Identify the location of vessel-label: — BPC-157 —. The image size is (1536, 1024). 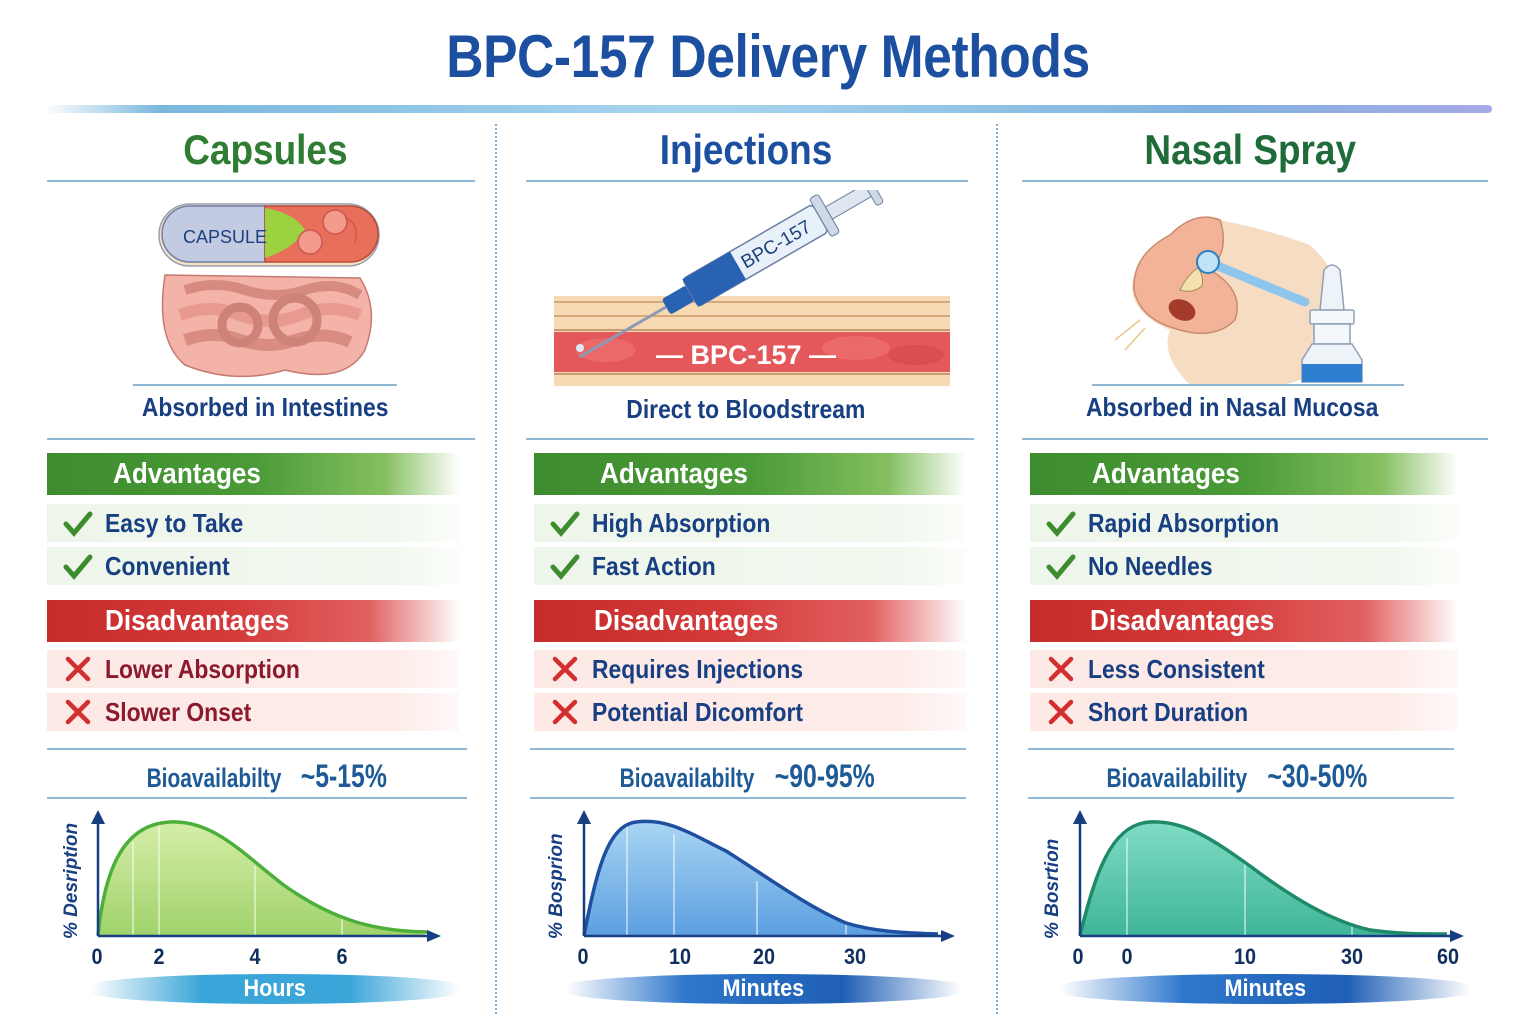
(746, 355).